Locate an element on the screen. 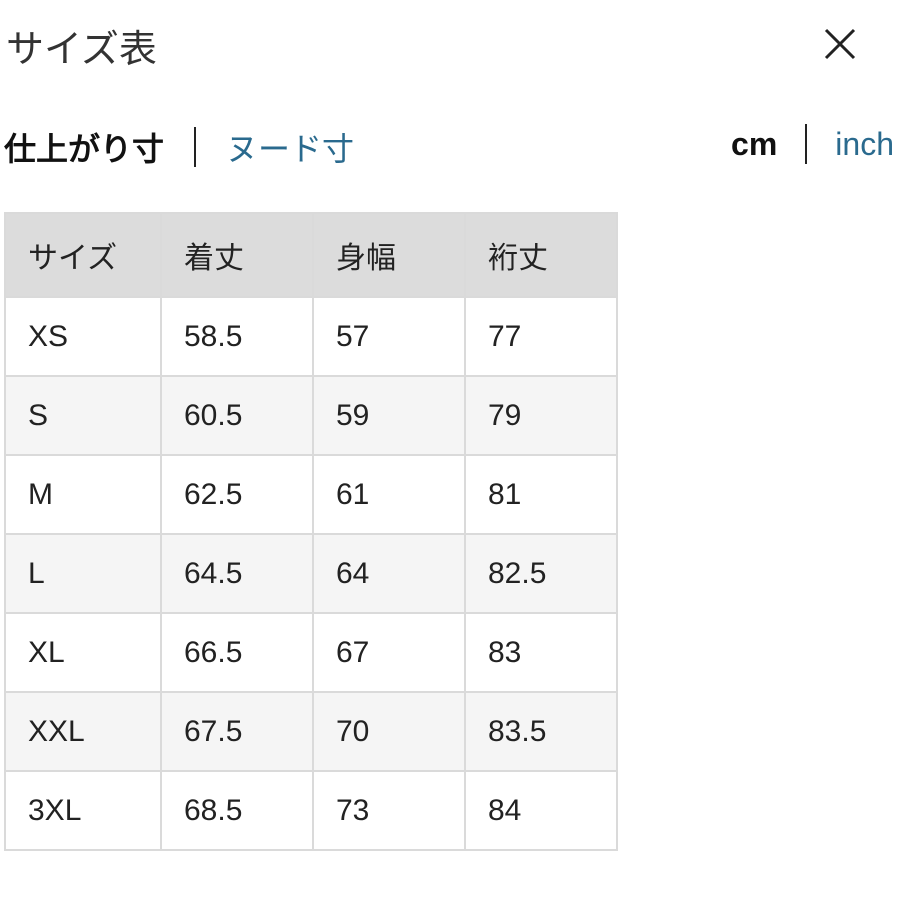 The width and height of the screenshot is (900, 900). size-cell: S is located at coordinates (83, 415).